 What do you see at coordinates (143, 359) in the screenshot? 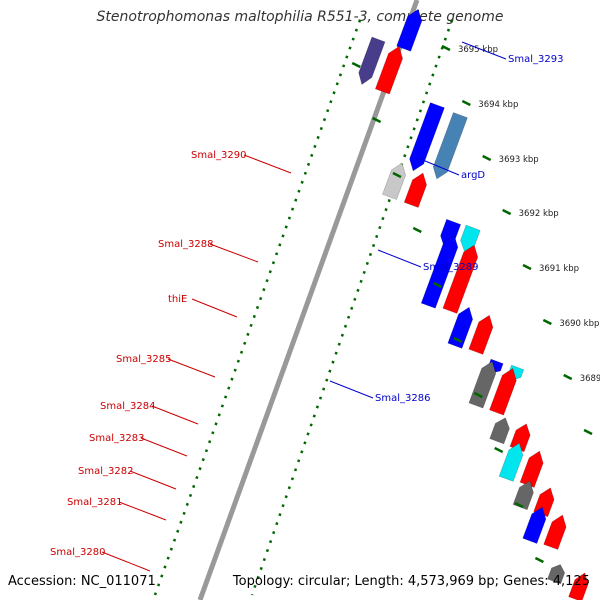
I see `forward-gene-label: Smal_3285` at bounding box center [143, 359].